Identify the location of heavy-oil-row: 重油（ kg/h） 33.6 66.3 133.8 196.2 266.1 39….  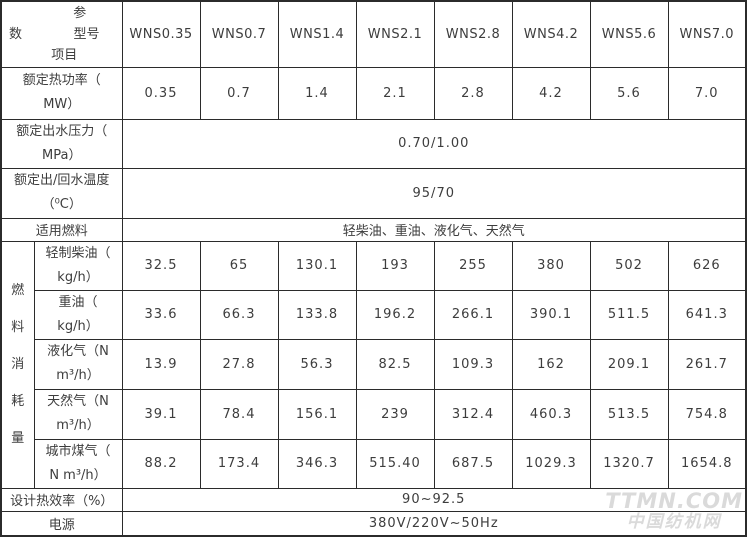
(374, 314).